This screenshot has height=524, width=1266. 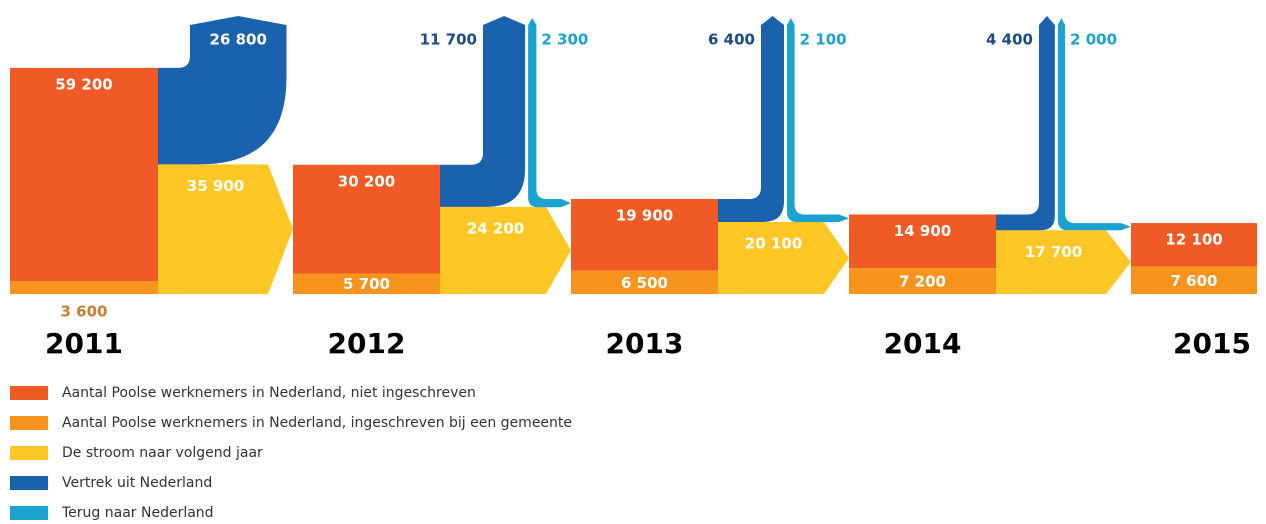 I want to click on flow-label: 24 200, so click(x=495, y=228).